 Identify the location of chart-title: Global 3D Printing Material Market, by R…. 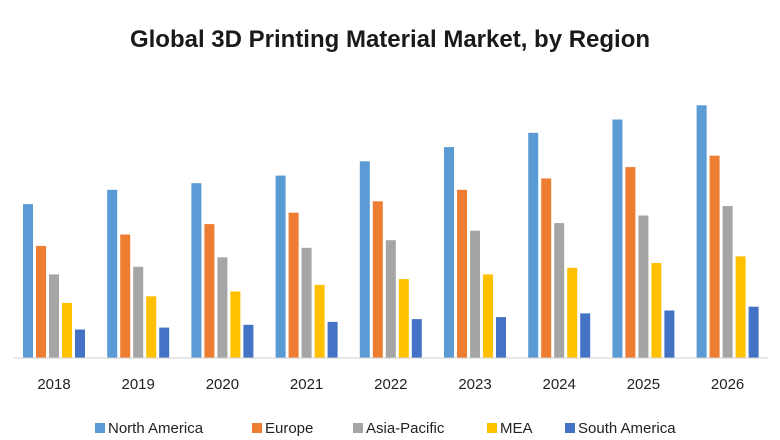
(390, 39).